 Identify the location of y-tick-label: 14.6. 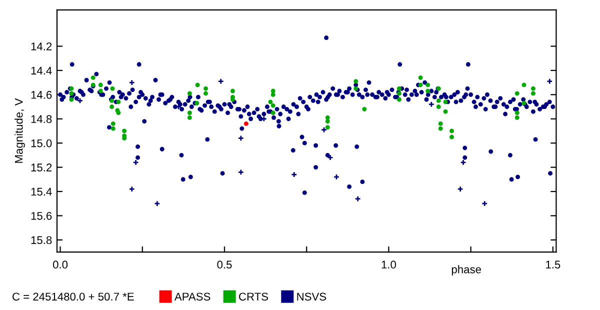
(41, 94).